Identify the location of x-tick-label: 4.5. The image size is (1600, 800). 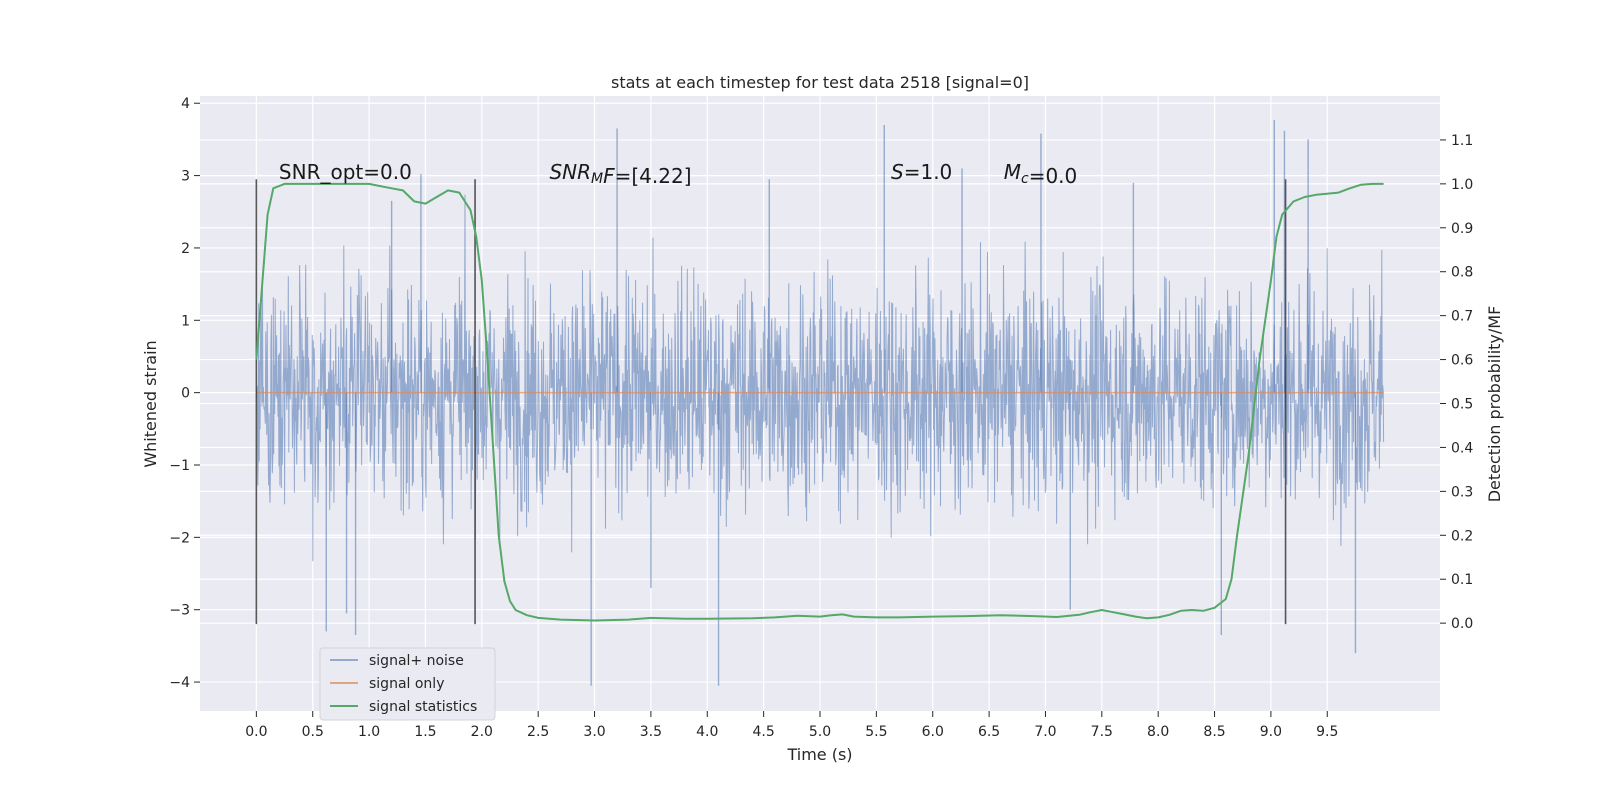
(764, 732).